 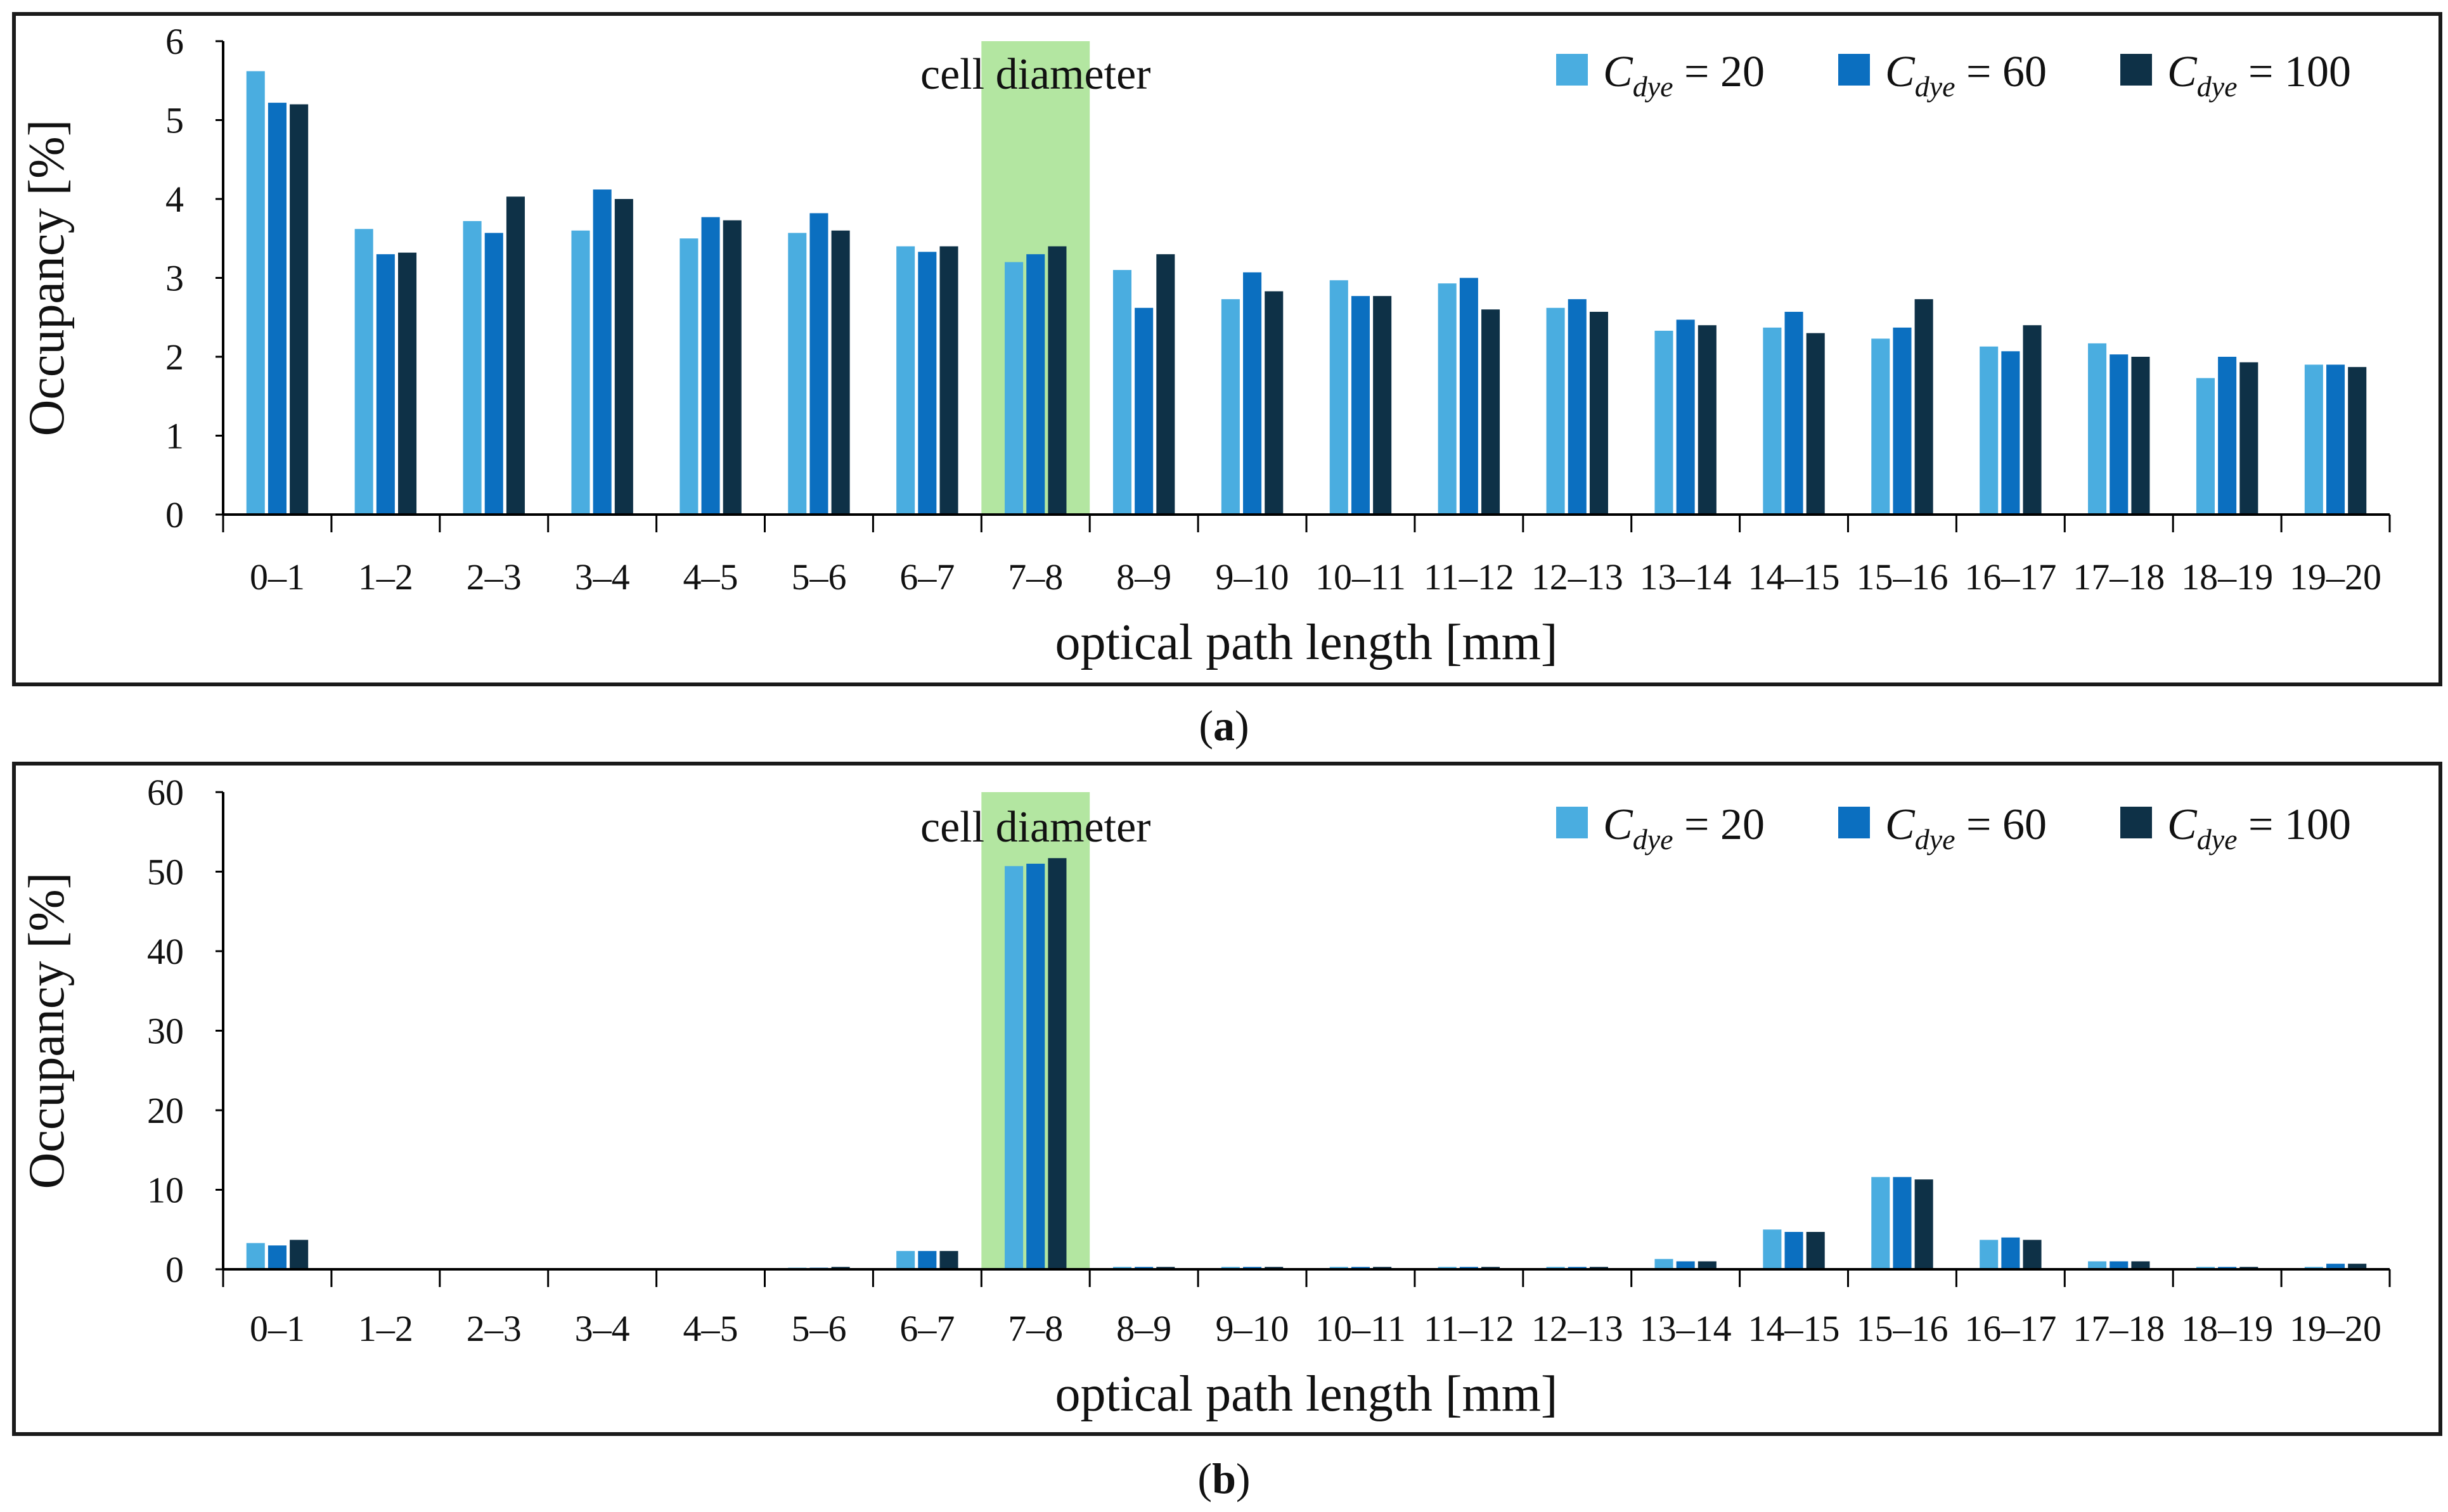 I want to click on bar-a-s1-c13, so click(x=1685, y=417).